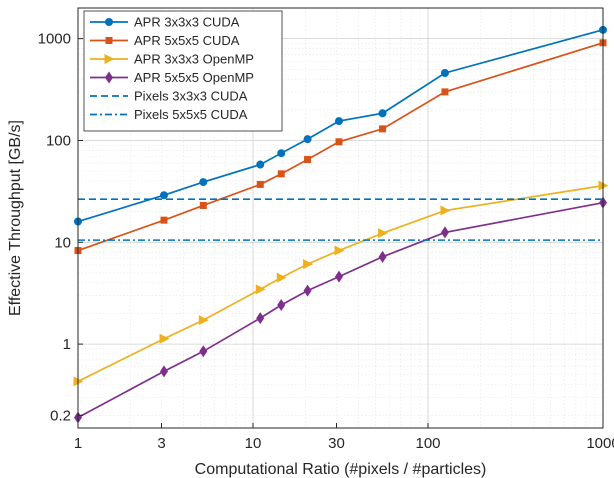 Image resolution: width=614 pixels, height=478 pixels. I want to click on y-tick-label: 100, so click(58, 140).